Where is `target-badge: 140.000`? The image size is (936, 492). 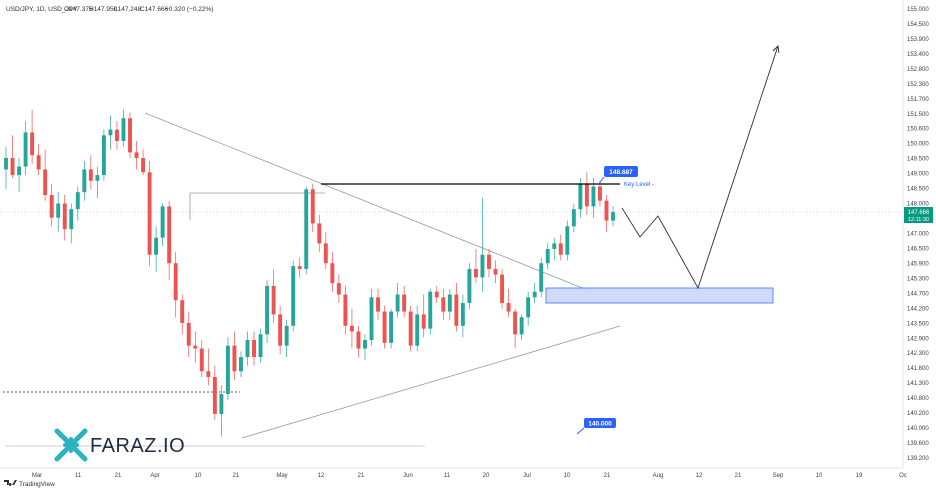 target-badge: 140.000 is located at coordinates (600, 423).